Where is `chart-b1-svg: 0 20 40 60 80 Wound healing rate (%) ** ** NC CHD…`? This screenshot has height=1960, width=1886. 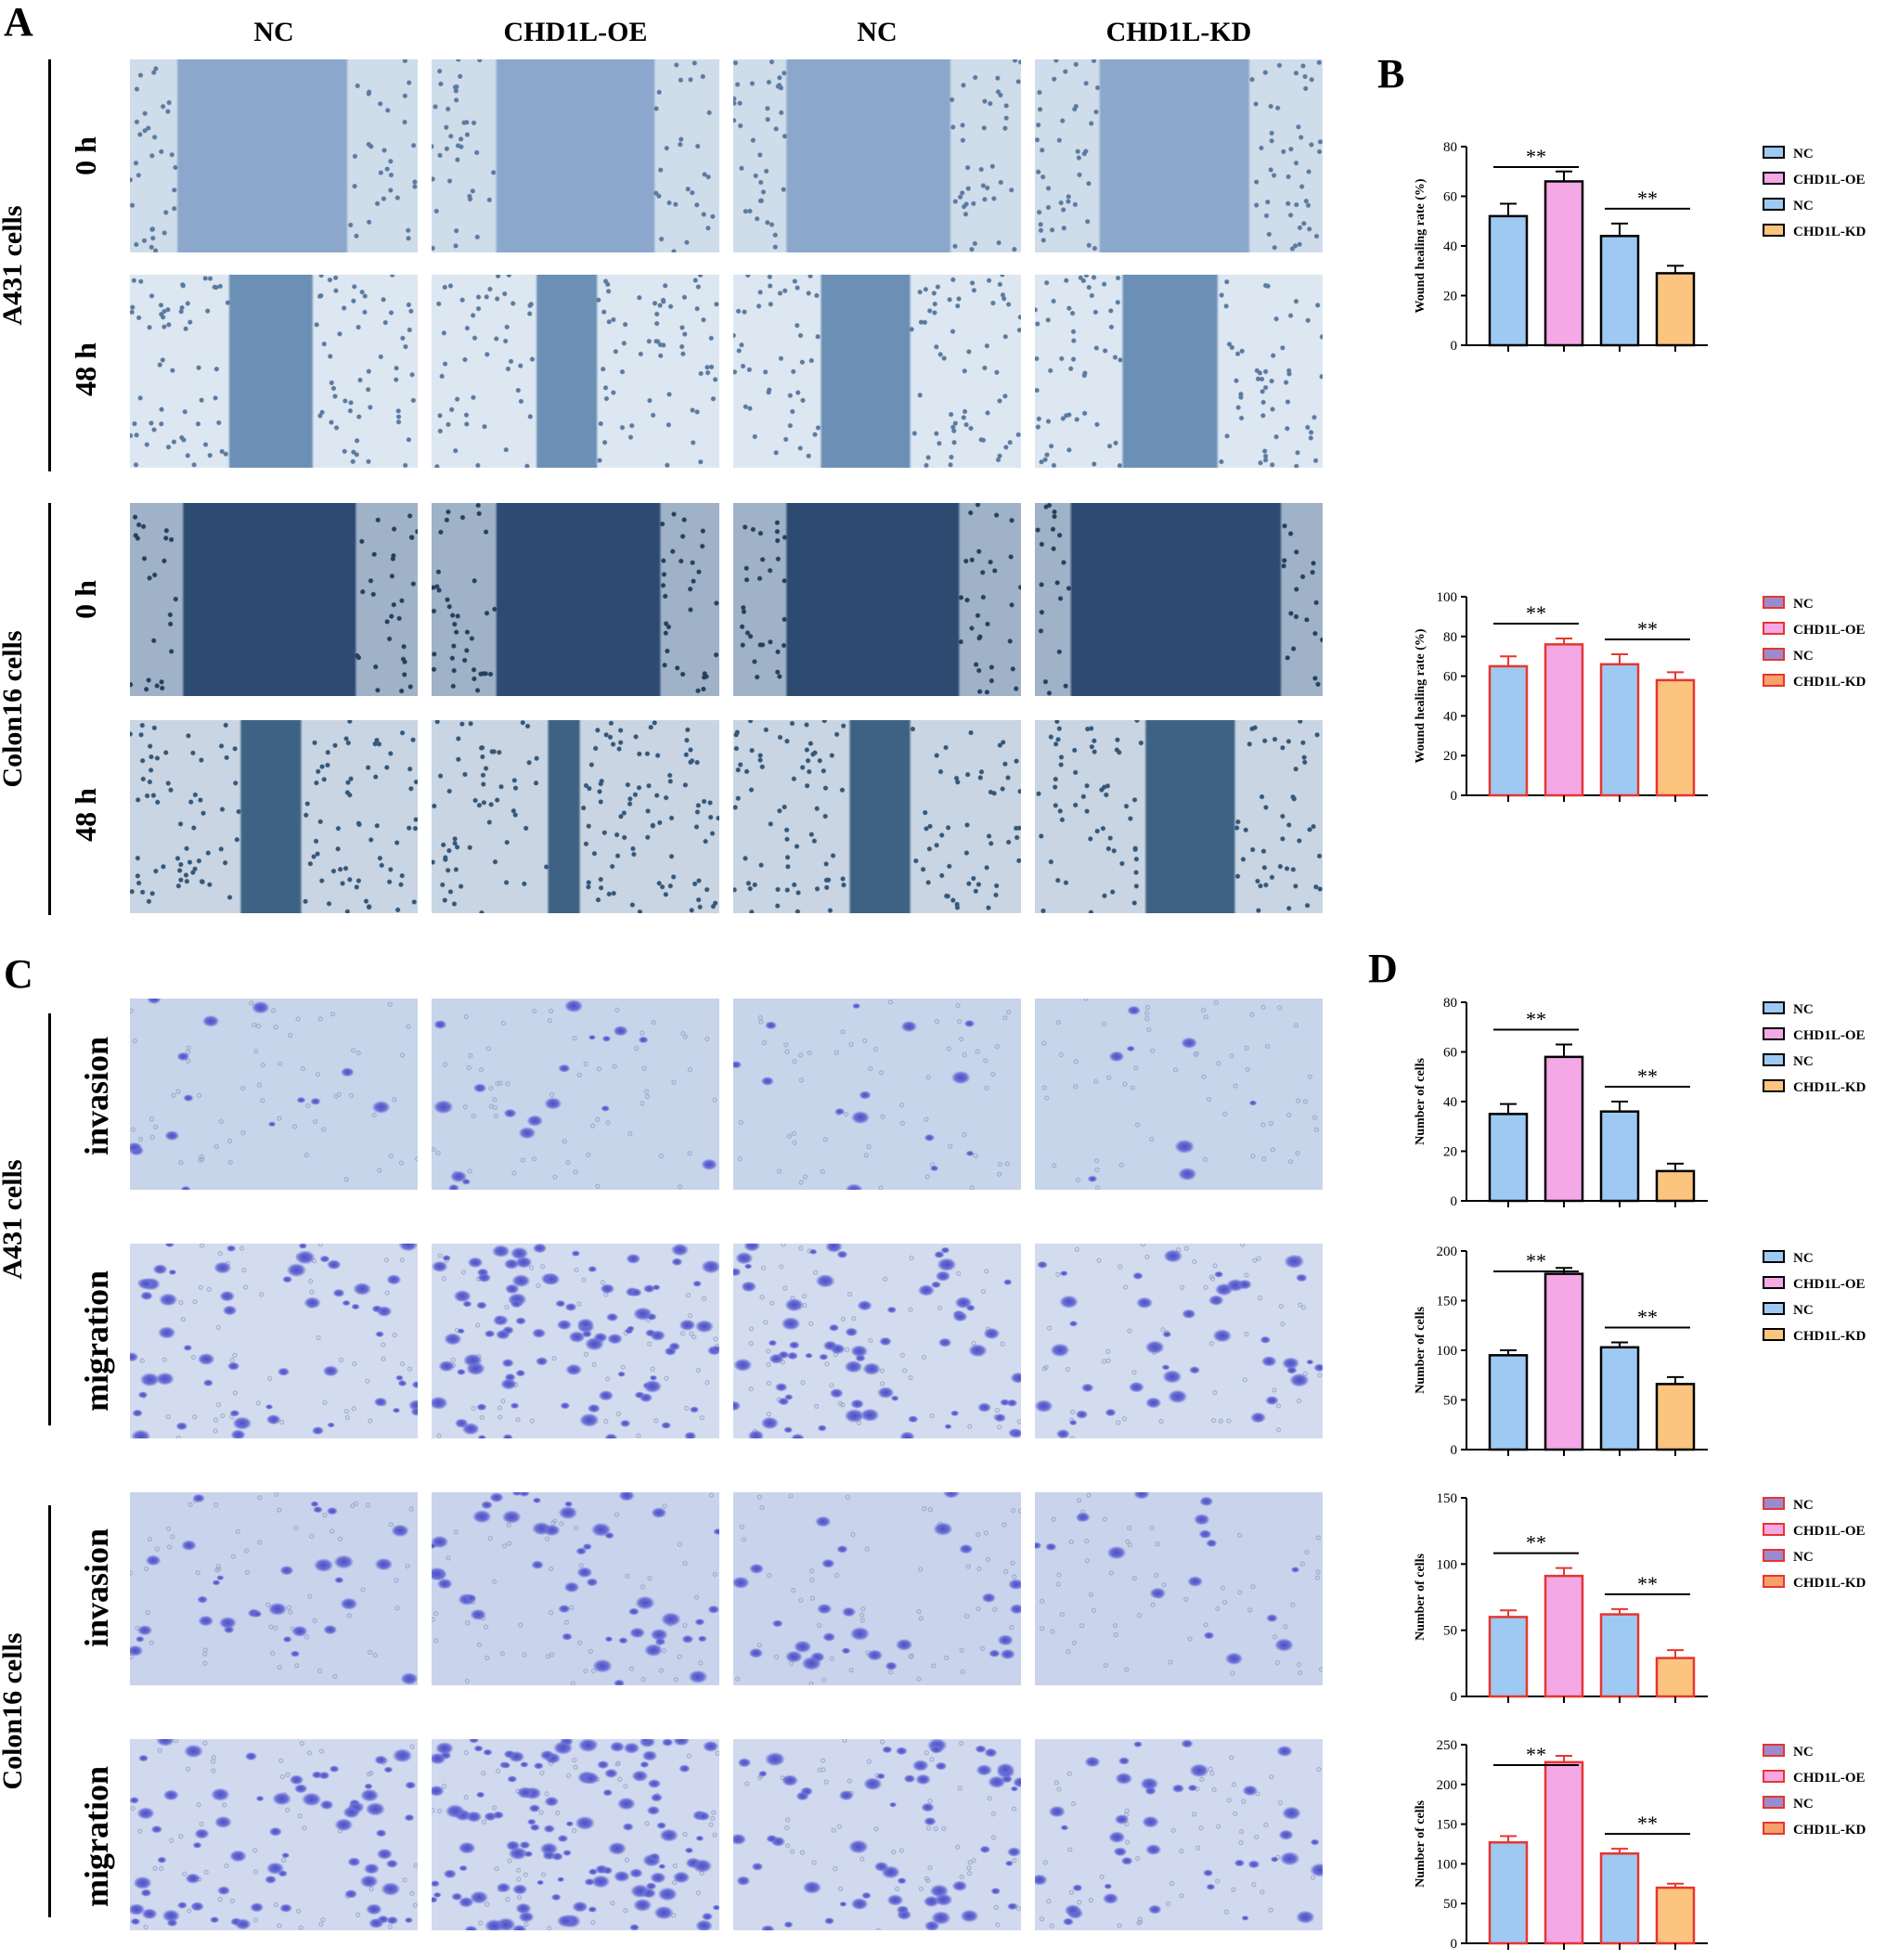 chart-b1-svg: 0 20 40 60 80 Wound healing rate (%) ** ** NC CHD… is located at coordinates (1640, 247).